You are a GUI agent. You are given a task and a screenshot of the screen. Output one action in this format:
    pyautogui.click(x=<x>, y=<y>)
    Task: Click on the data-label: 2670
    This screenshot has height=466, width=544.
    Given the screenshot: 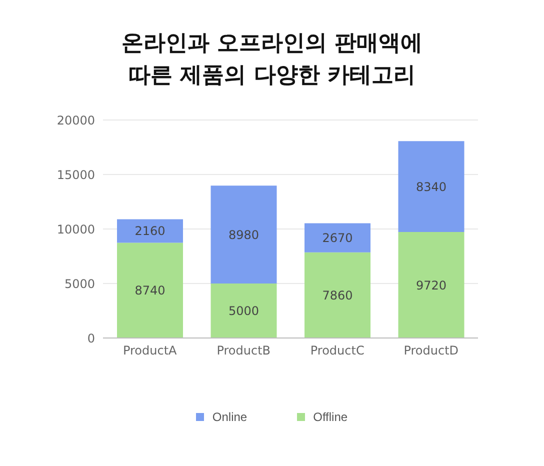 What is the action you would take?
    pyautogui.click(x=337, y=238)
    